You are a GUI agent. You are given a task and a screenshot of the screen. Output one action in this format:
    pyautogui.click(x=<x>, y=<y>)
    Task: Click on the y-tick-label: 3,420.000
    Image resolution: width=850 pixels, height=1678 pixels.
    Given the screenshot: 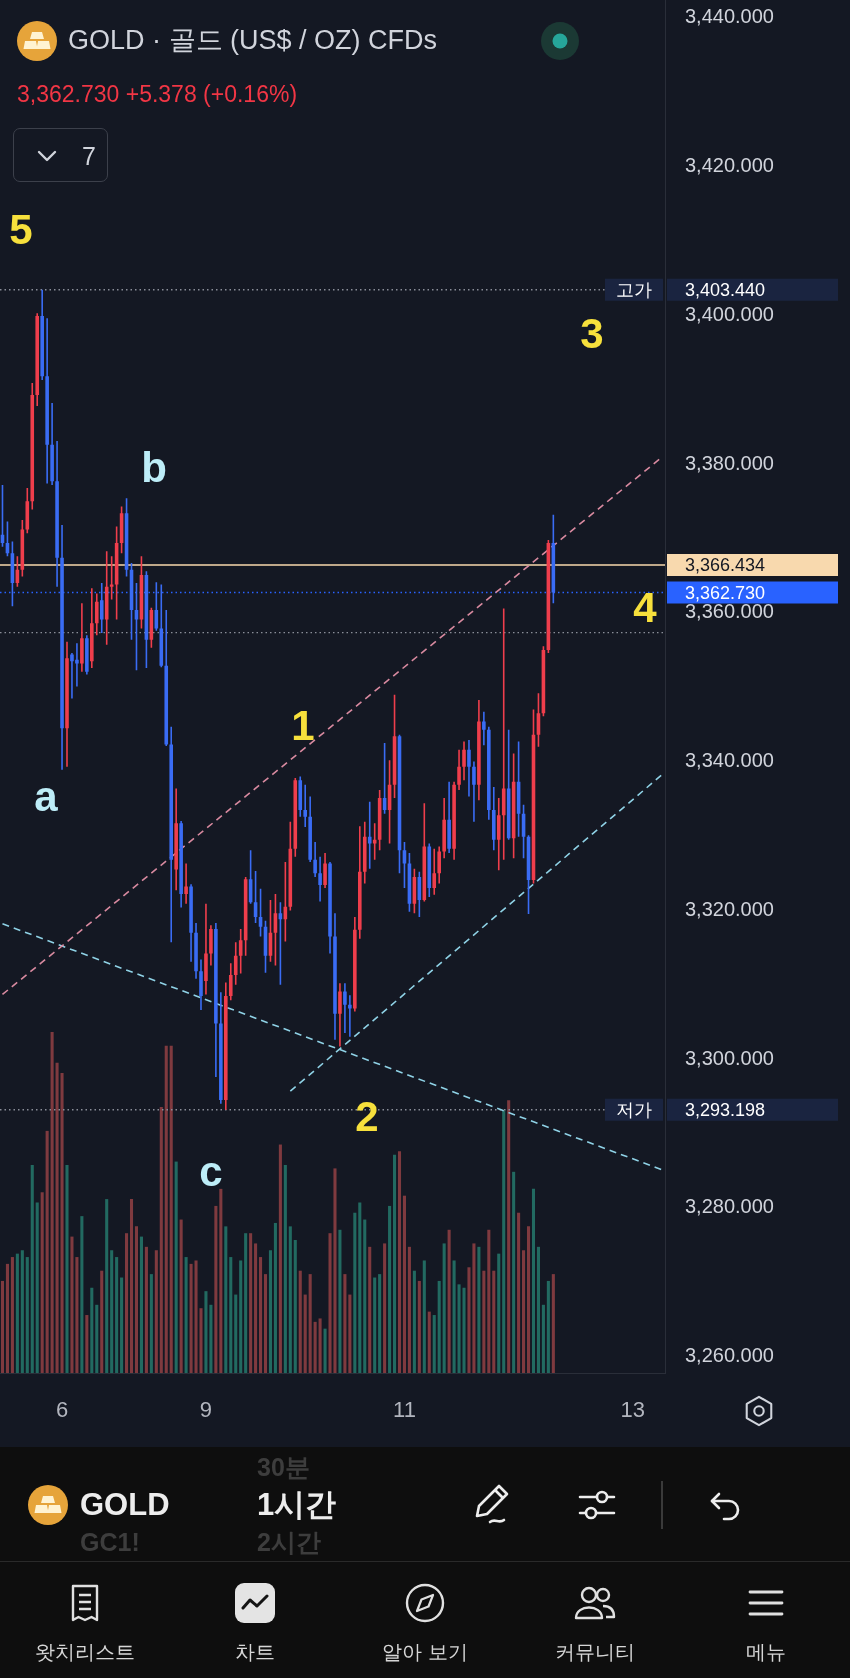 What is the action you would take?
    pyautogui.click(x=729, y=165)
    